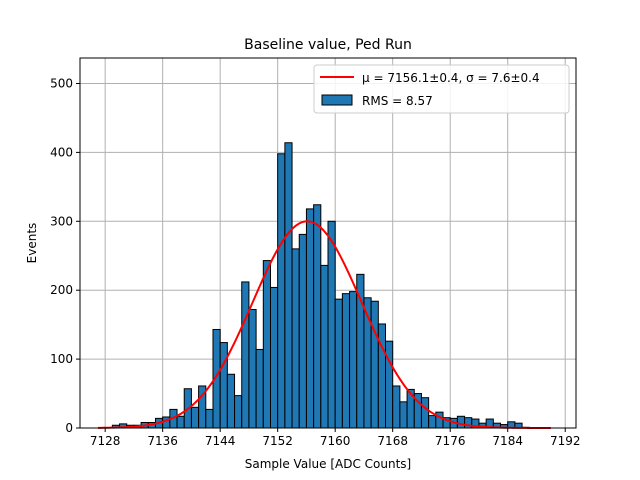  I want to click on chart-title: Baseline value, Ped Run, so click(328, 45).